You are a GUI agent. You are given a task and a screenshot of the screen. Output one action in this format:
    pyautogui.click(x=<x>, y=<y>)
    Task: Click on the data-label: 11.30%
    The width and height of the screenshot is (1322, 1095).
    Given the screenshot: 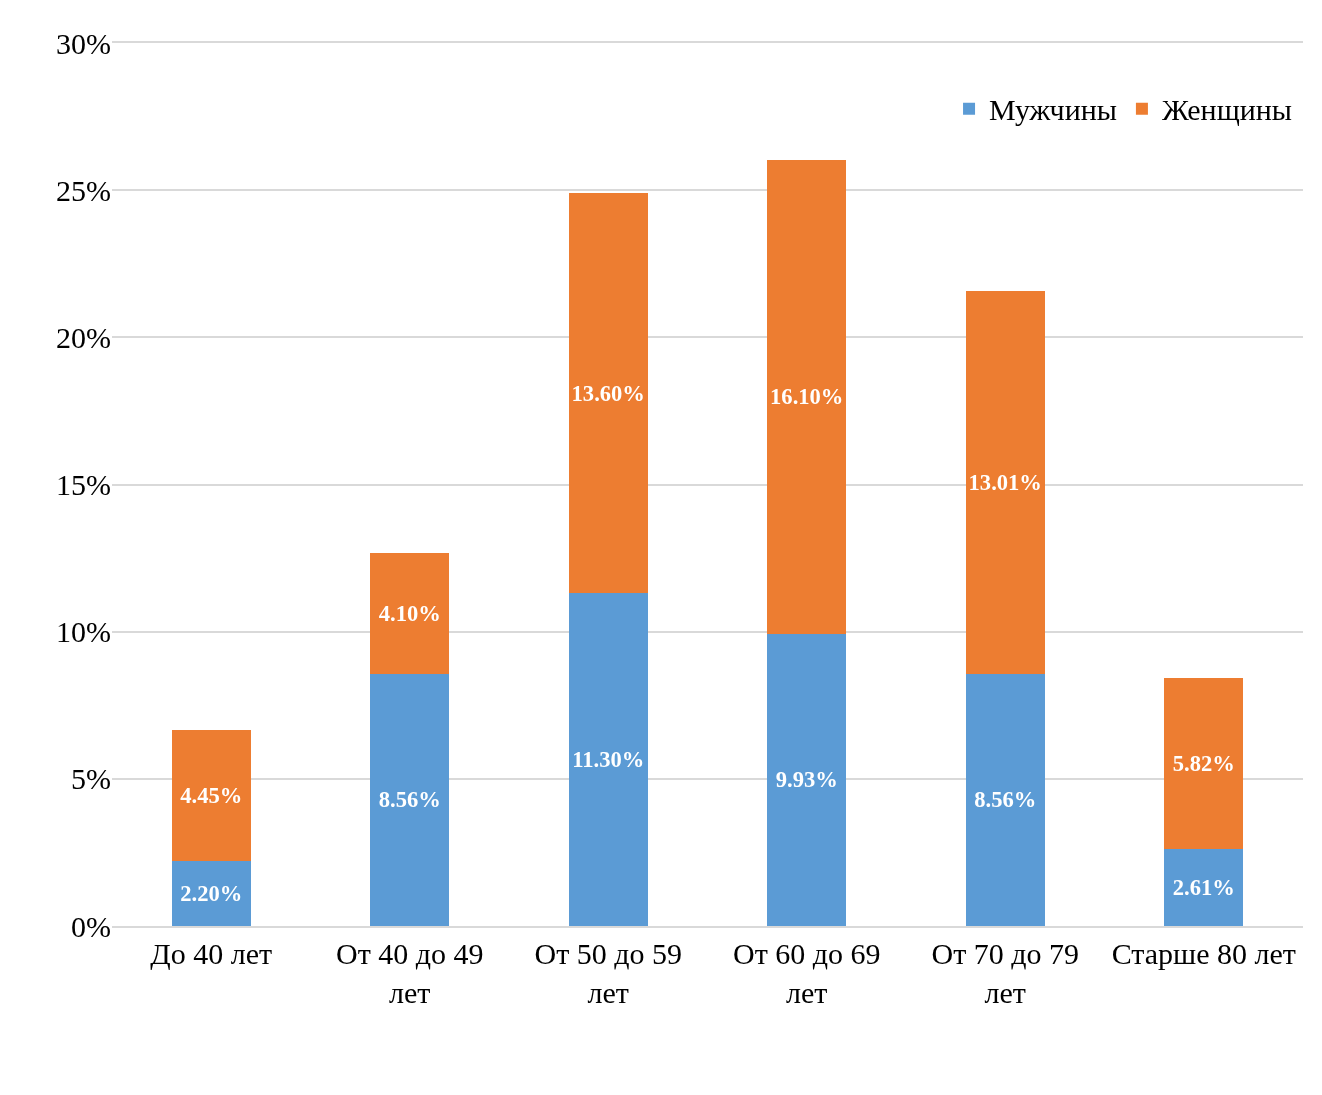 What is the action you would take?
    pyautogui.click(x=608, y=760)
    